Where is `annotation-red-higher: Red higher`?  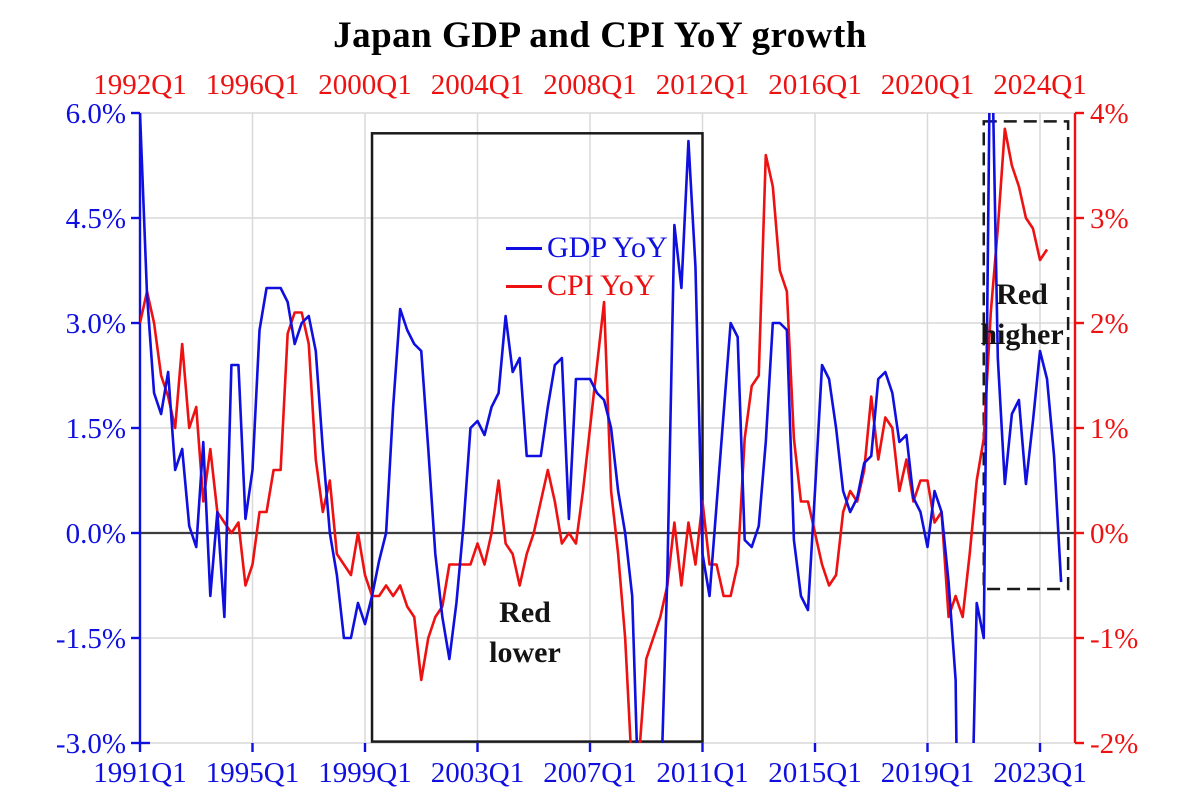
annotation-red-higher: Red higher is located at coordinates (1022, 314).